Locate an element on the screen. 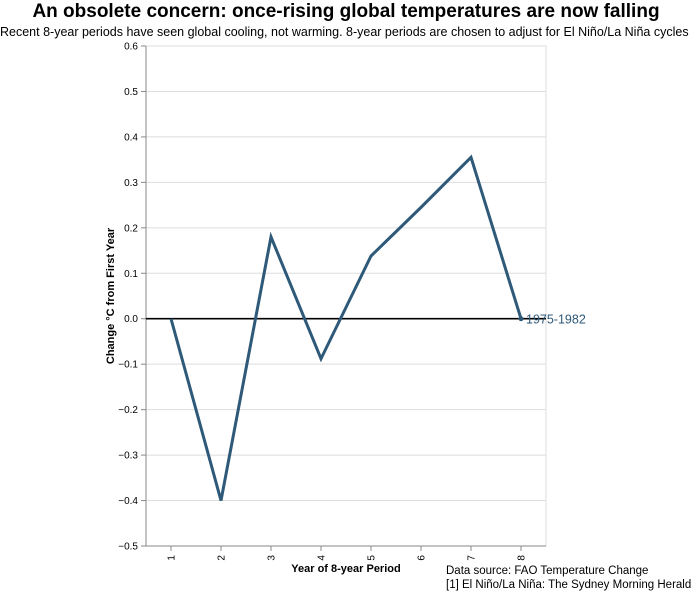 This screenshot has height=595, width=692. y-axis-title: Change °C from First Year is located at coordinates (111, 295).